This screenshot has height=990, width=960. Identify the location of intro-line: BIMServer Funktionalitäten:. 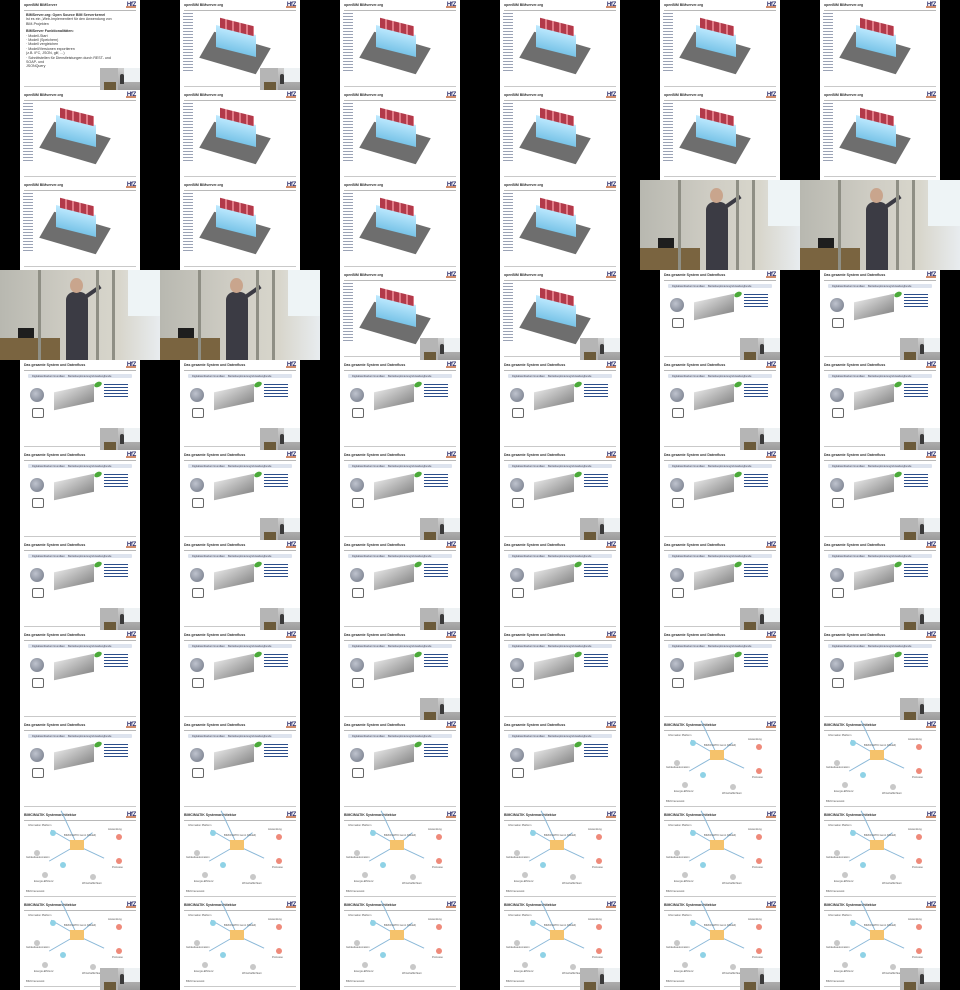
(50, 31).